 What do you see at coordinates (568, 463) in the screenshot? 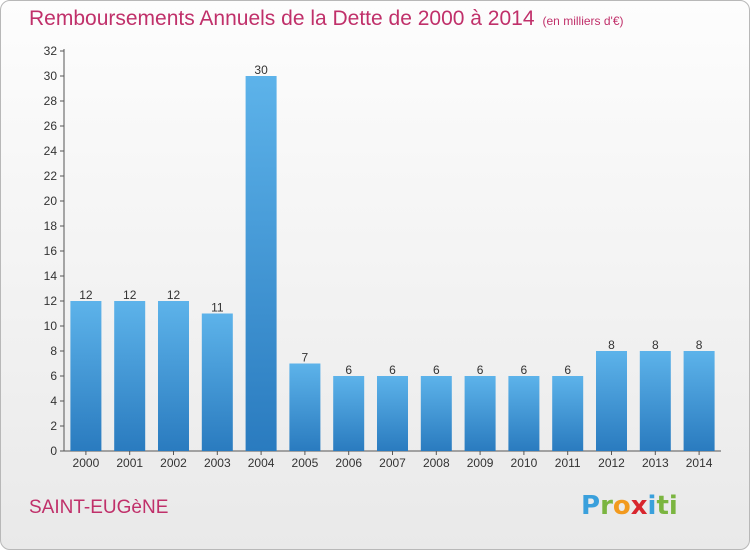
I see `x-tick-label: 2011` at bounding box center [568, 463].